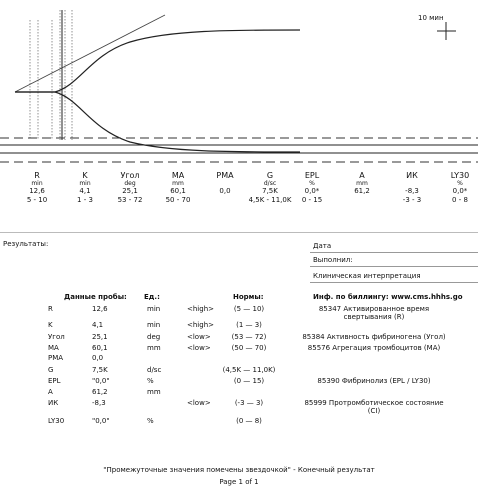 The image size is (478, 494). What do you see at coordinates (239, 482) in the screenshot?
I see `page-number: Page 1 of 1` at bounding box center [239, 482].